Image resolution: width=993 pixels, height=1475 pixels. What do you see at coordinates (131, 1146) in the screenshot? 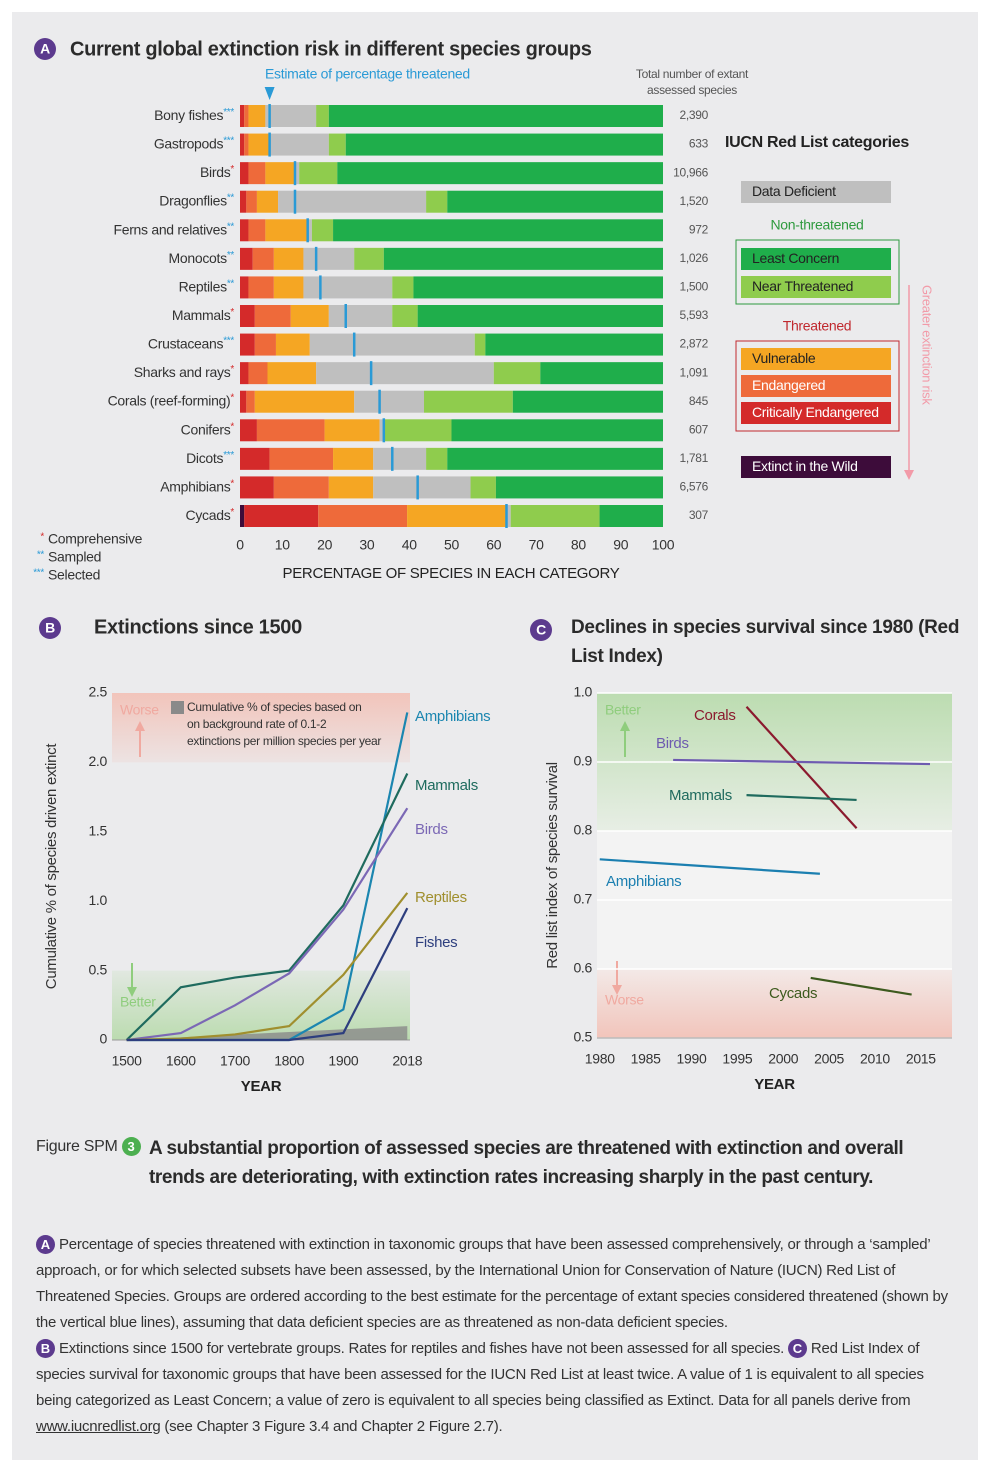
I see `caption-number: 3` at bounding box center [131, 1146].